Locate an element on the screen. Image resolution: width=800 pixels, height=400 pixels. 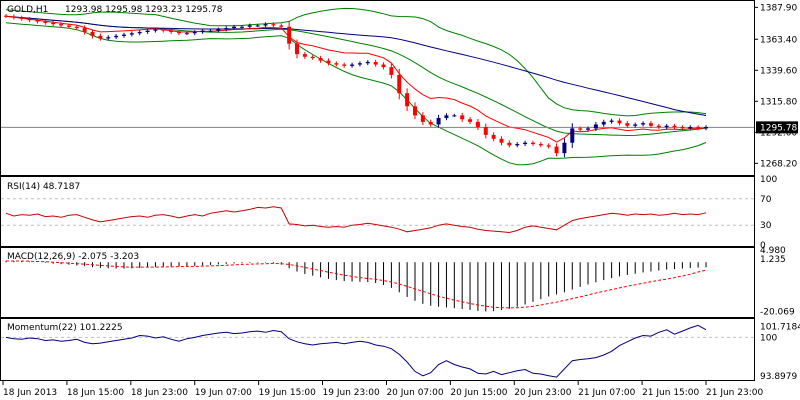
time-tick-label: 18 Jun 15:00 is located at coordinates (95, 393).